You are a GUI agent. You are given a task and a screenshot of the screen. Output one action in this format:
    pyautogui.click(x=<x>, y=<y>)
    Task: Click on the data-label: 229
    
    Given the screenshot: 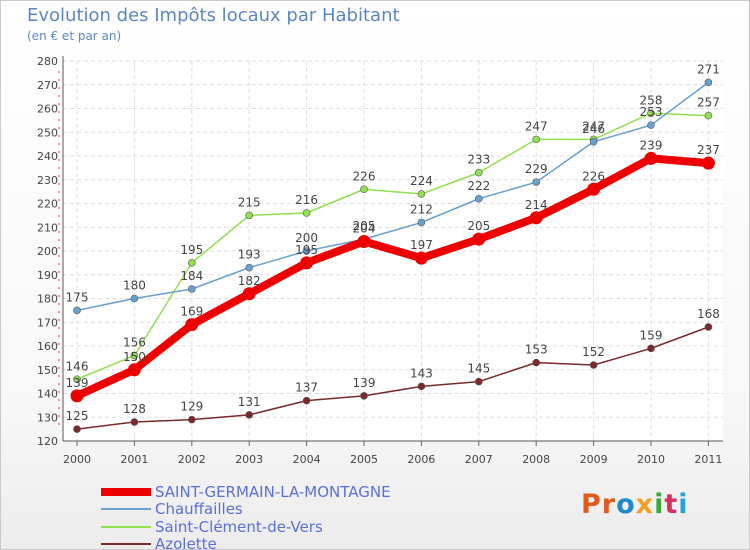 What is the action you would take?
    pyautogui.click(x=536, y=169)
    